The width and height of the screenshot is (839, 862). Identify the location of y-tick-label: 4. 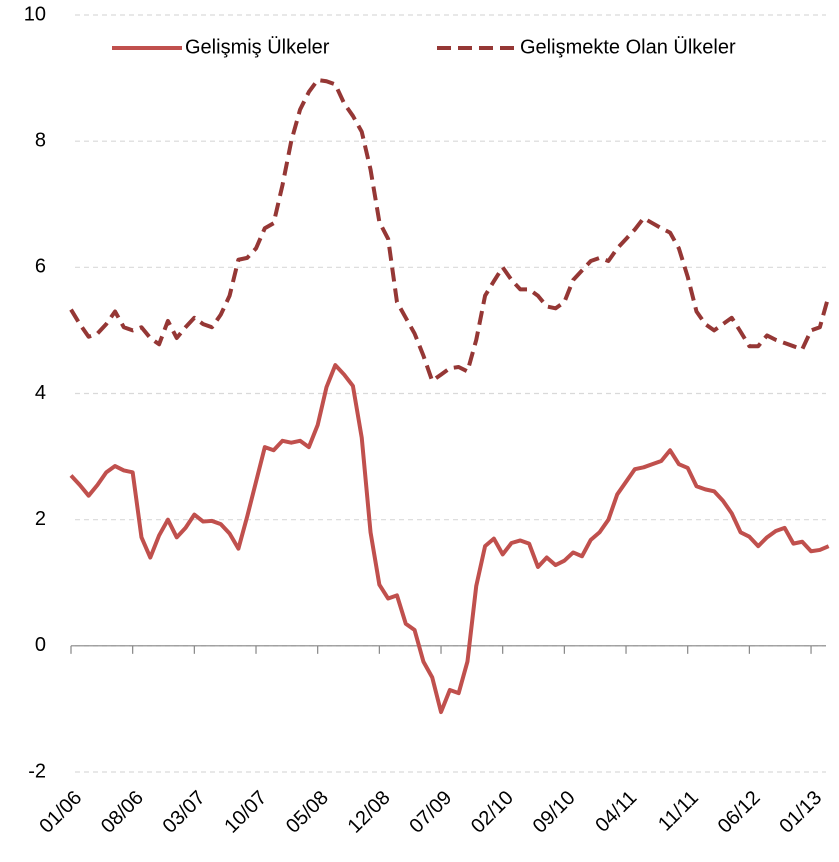
(40, 393).